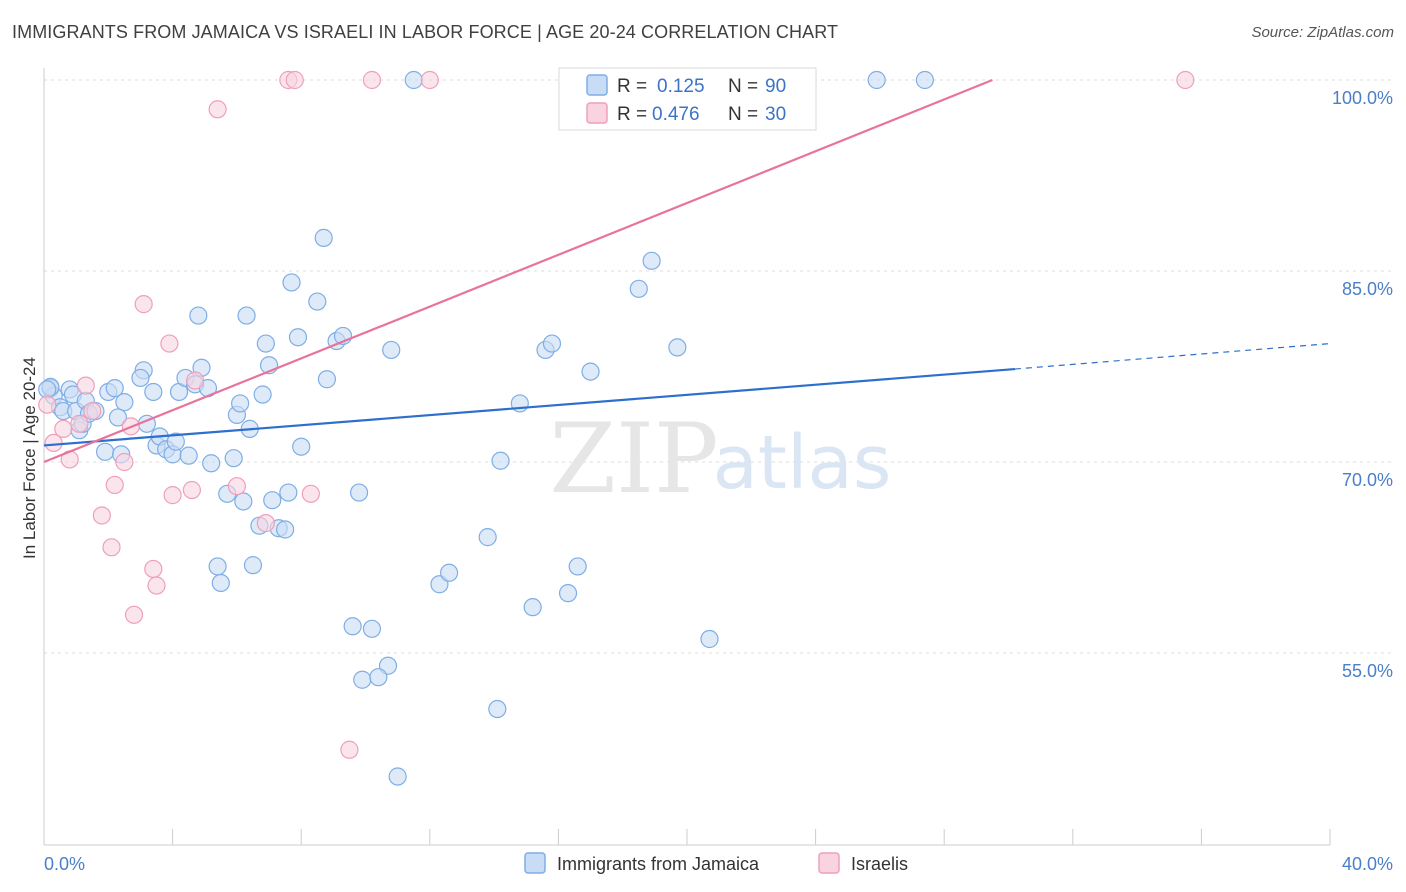 This screenshot has height=892, width=1406. I want to click on watermark-zip: ZIP, so click(633, 459).